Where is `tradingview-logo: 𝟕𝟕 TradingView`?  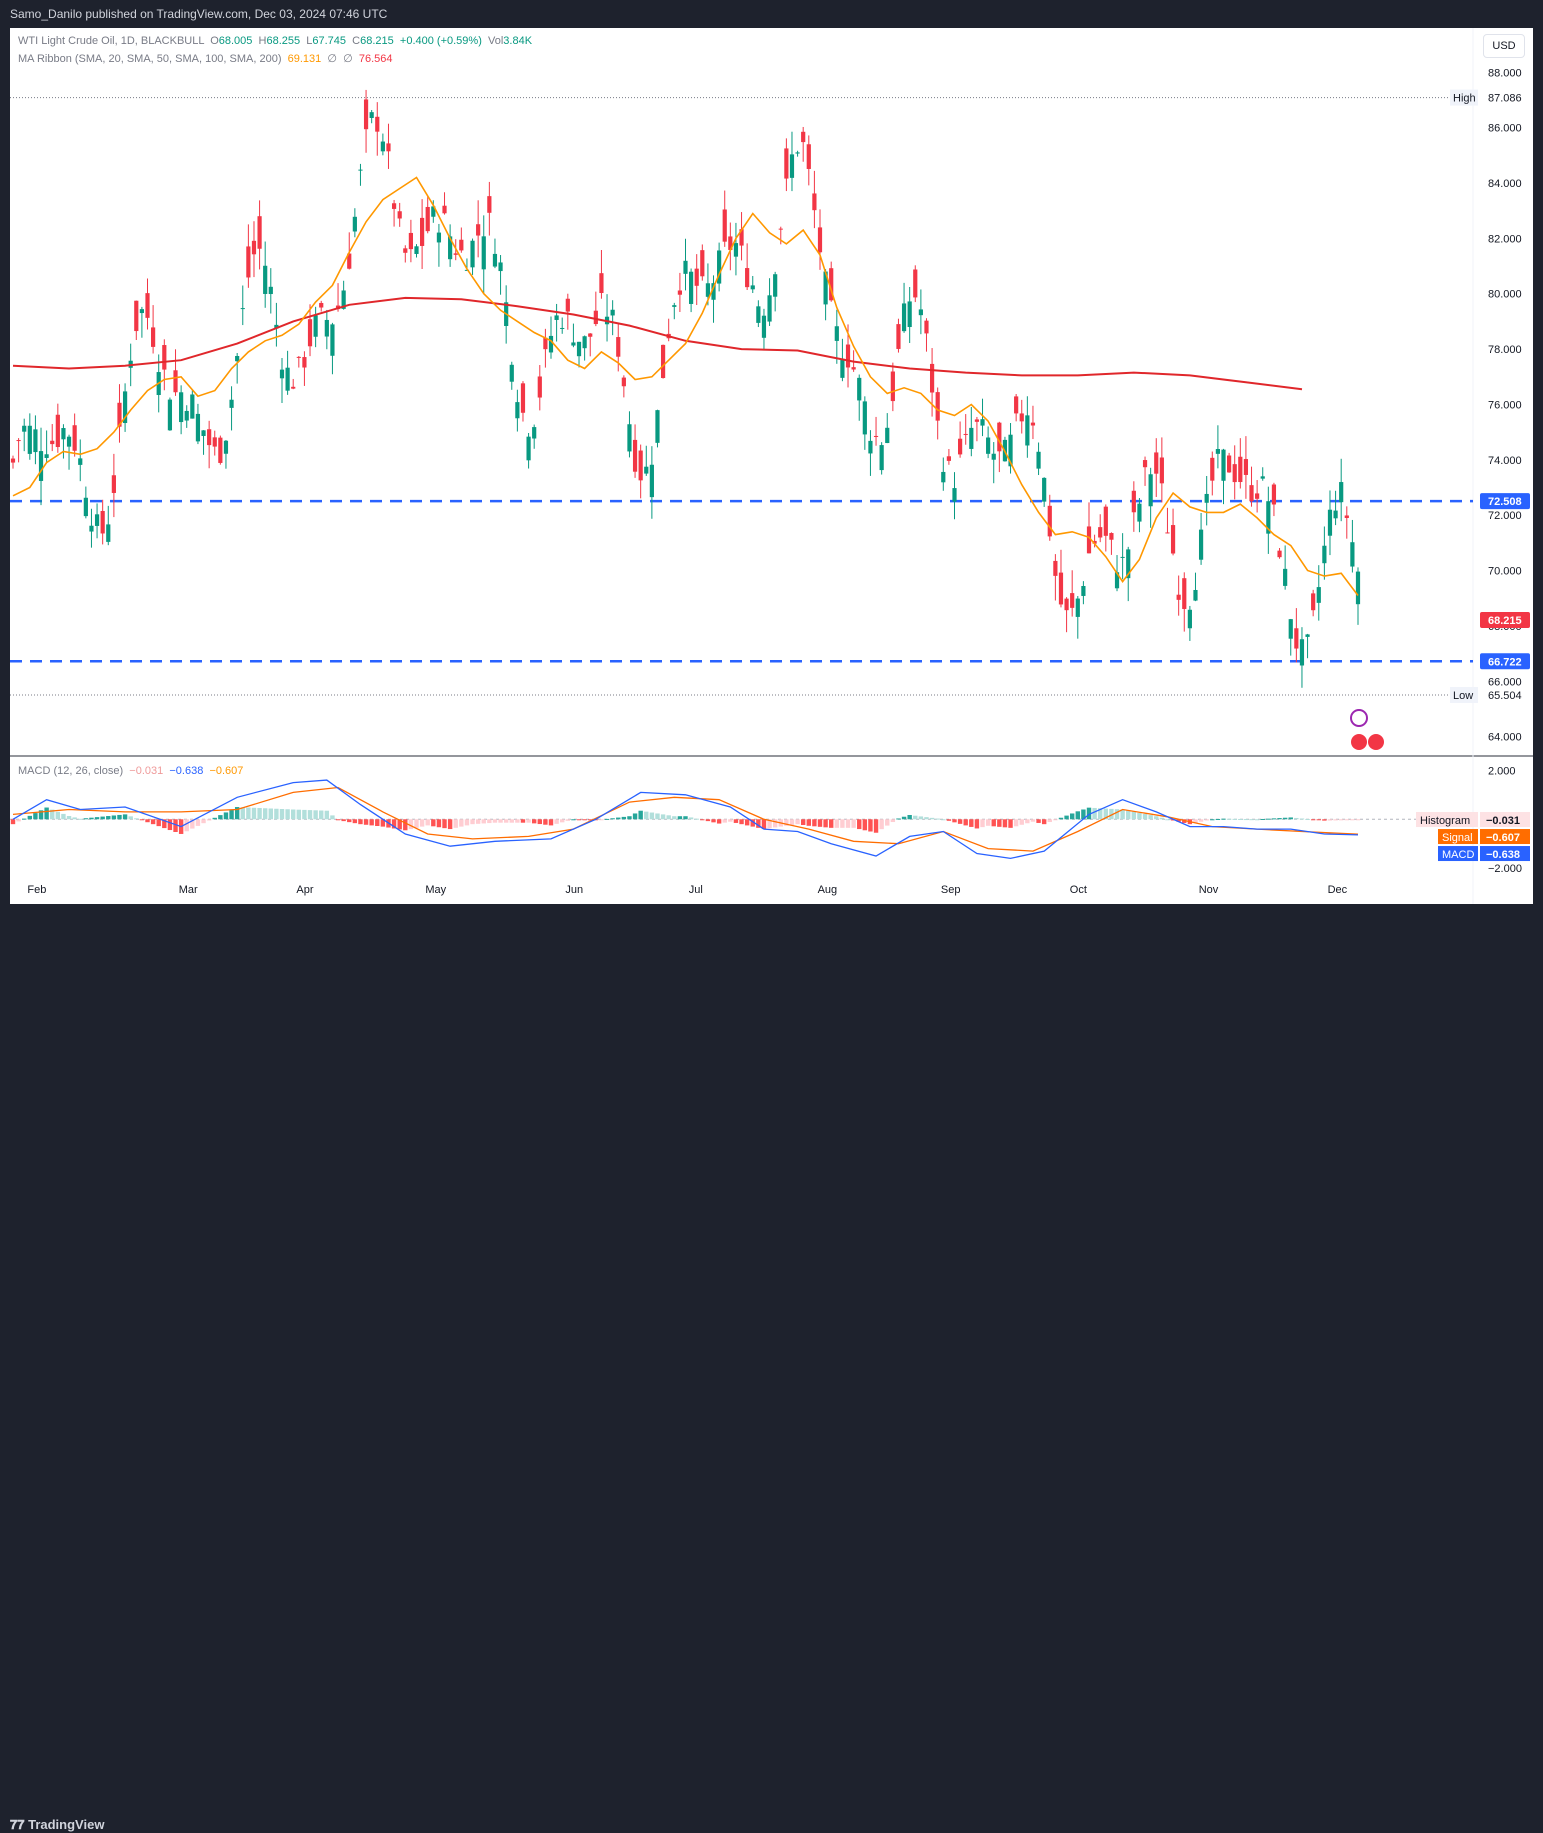
tradingview-logo: 𝟕𝟕 TradingView is located at coordinates (57, 1825).